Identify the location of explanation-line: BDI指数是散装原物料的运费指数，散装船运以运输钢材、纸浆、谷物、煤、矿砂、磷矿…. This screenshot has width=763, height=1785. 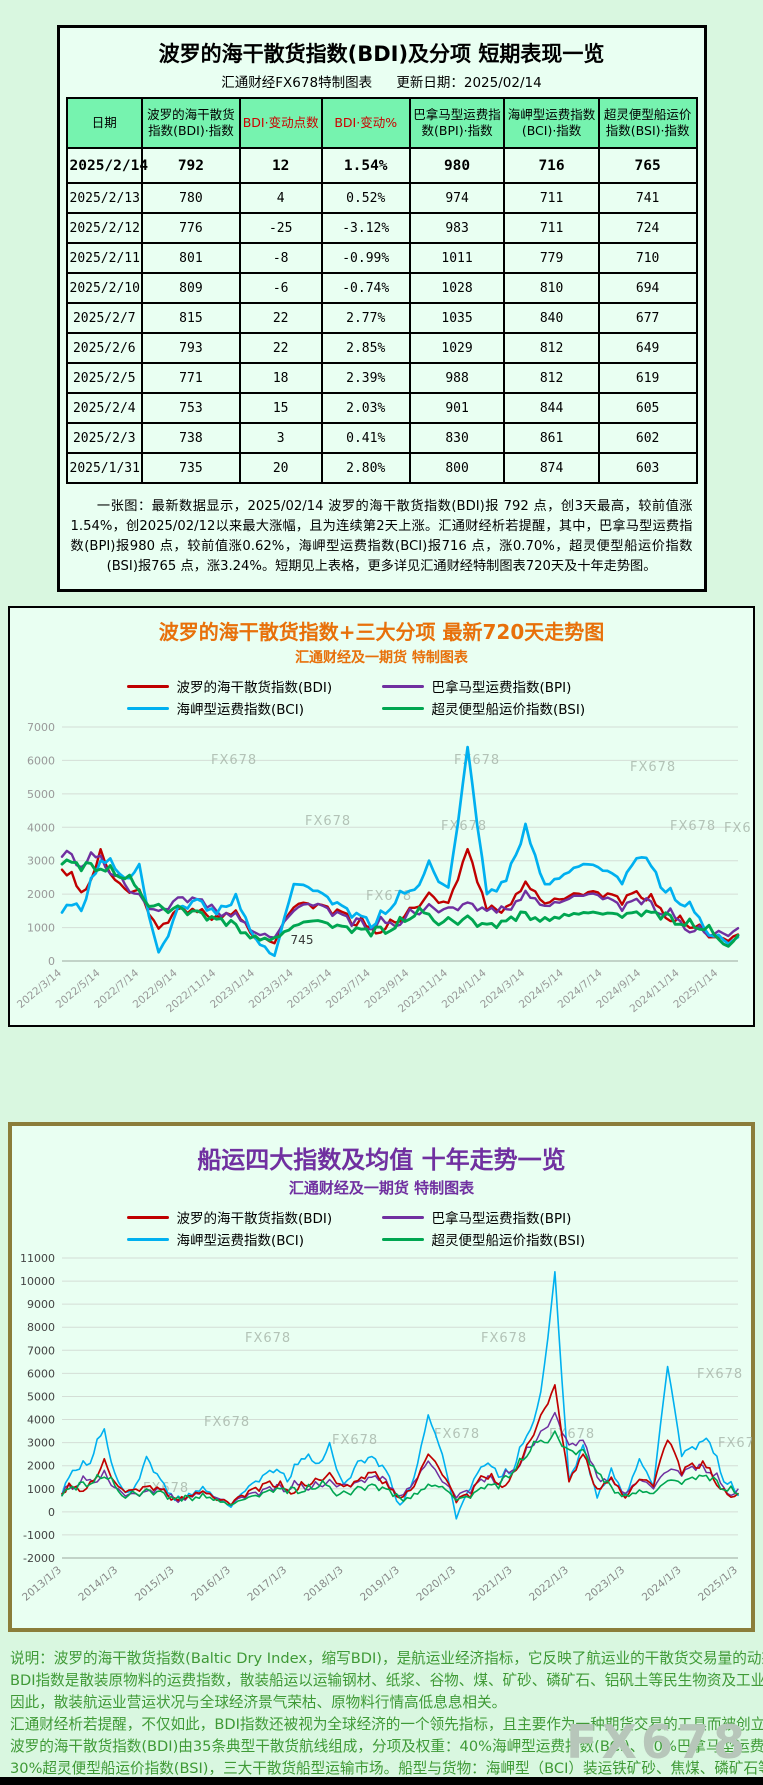
(386, 1680).